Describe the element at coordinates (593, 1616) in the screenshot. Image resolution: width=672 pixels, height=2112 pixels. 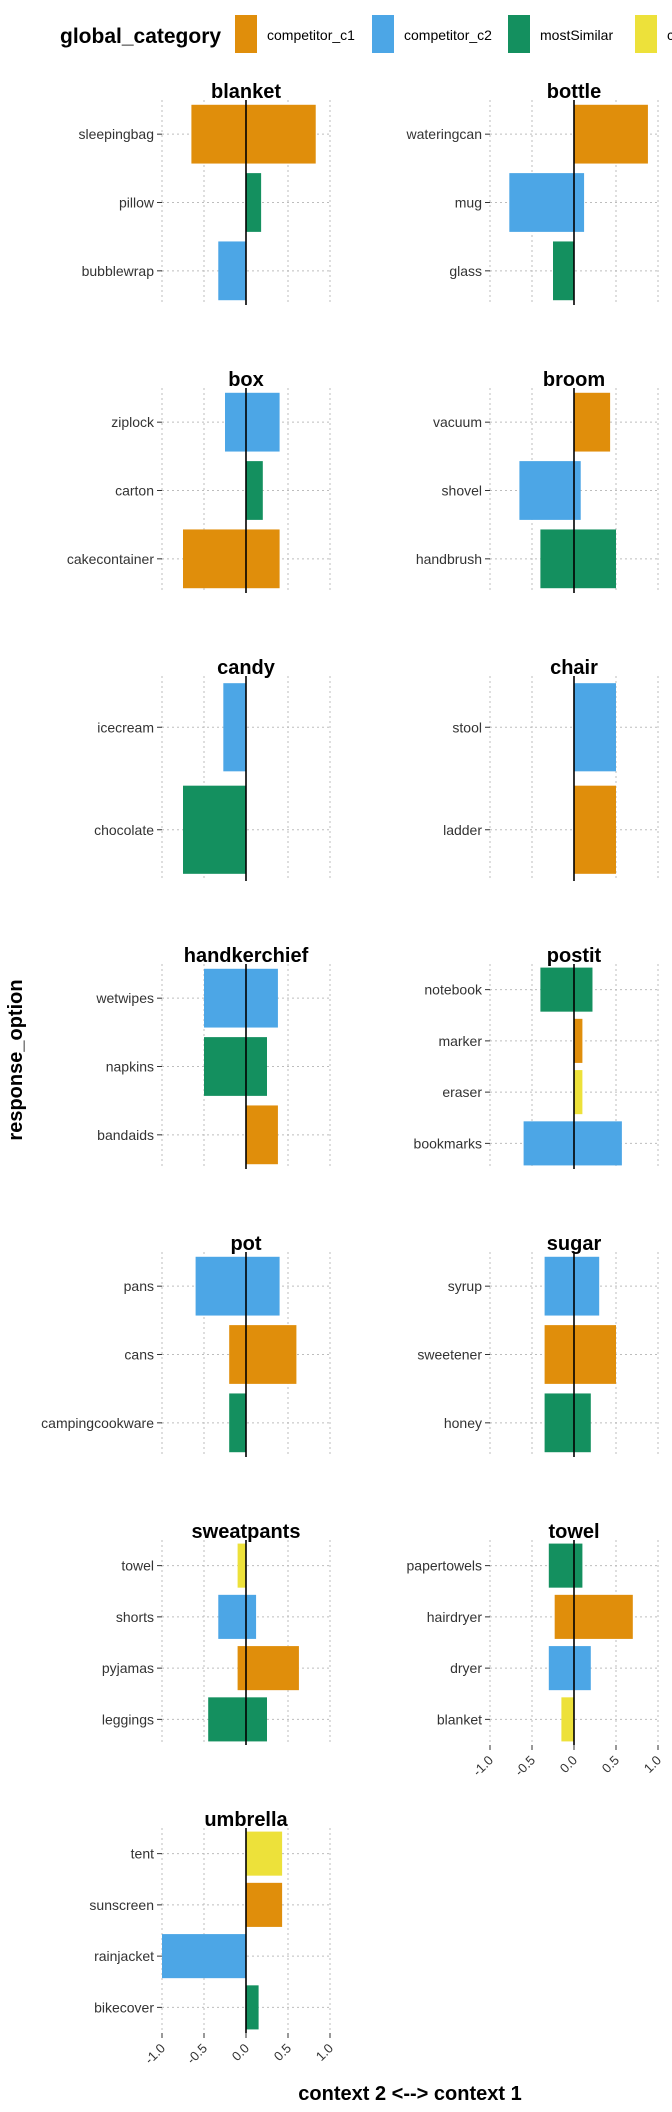
I see `bar-hairdryer` at that location.